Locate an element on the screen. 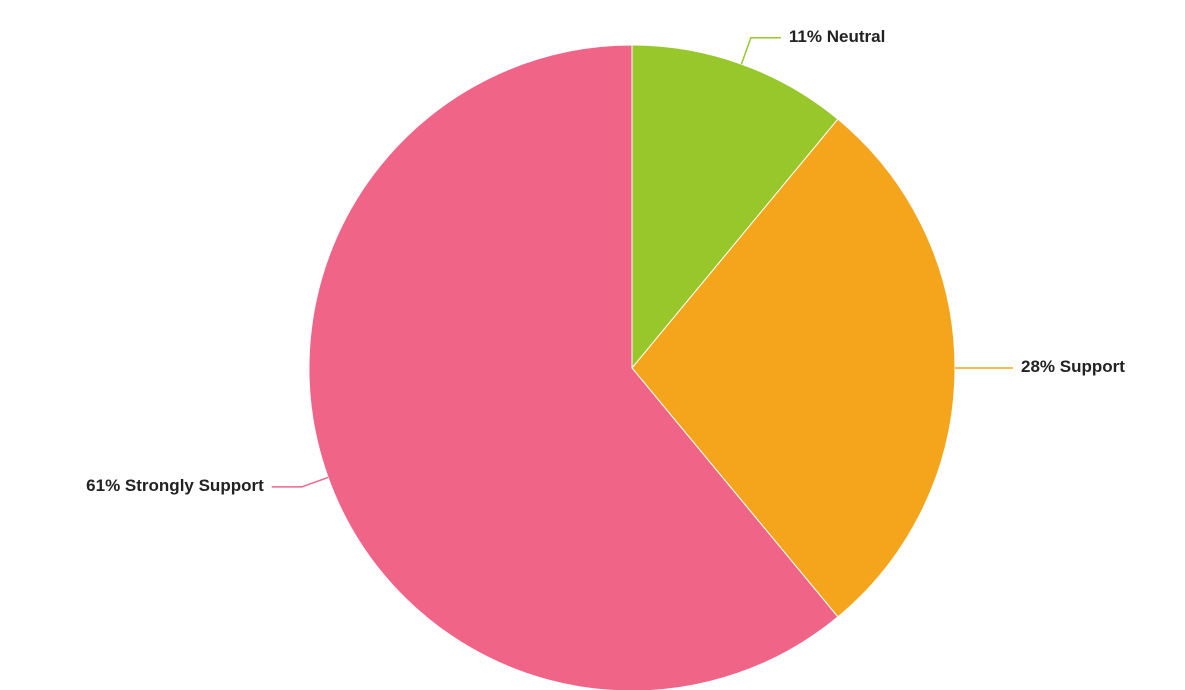 The width and height of the screenshot is (1185, 690). slice-category: Neutral is located at coordinates (856, 36).